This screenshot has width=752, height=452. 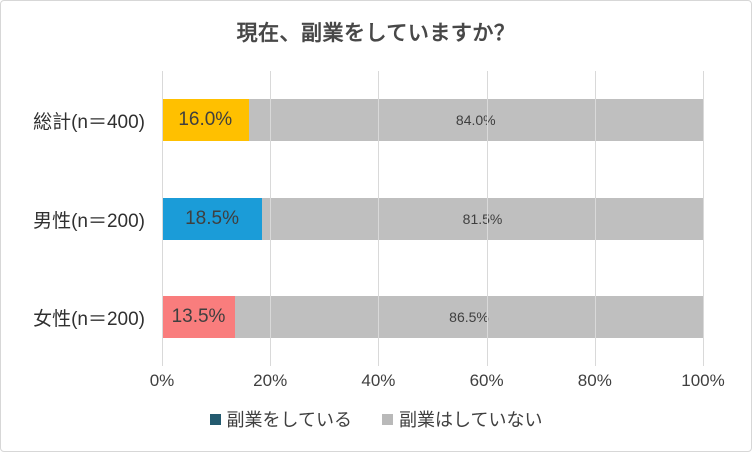 What do you see at coordinates (475, 120) in the screenshot?
I see `bar-segment-no: 84.0%` at bounding box center [475, 120].